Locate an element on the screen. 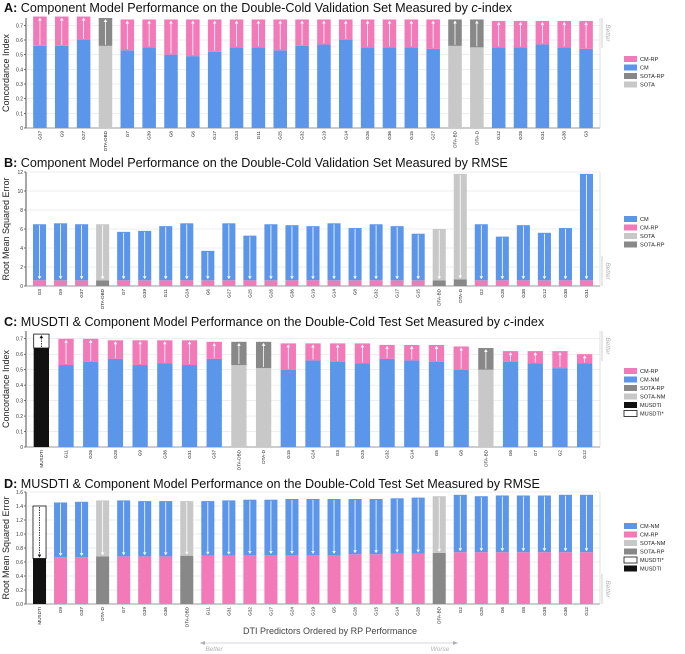 This screenshot has width=685, height=654. x-tick-label: G32 is located at coordinates (302, 135).